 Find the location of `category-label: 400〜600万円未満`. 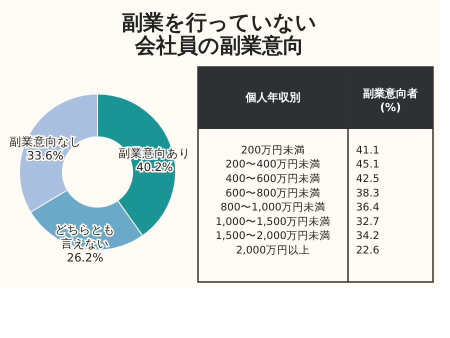

category-label: 400〜600万円未満 is located at coordinates (273, 179).